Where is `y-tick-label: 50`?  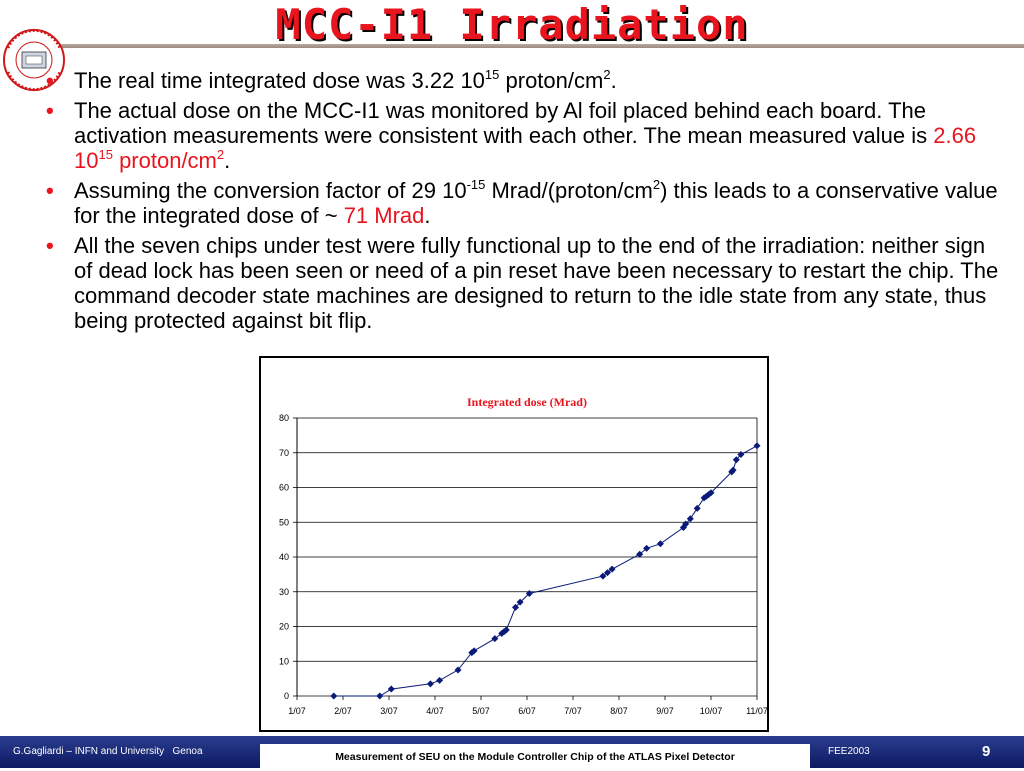 y-tick-label: 50 is located at coordinates (284, 522).